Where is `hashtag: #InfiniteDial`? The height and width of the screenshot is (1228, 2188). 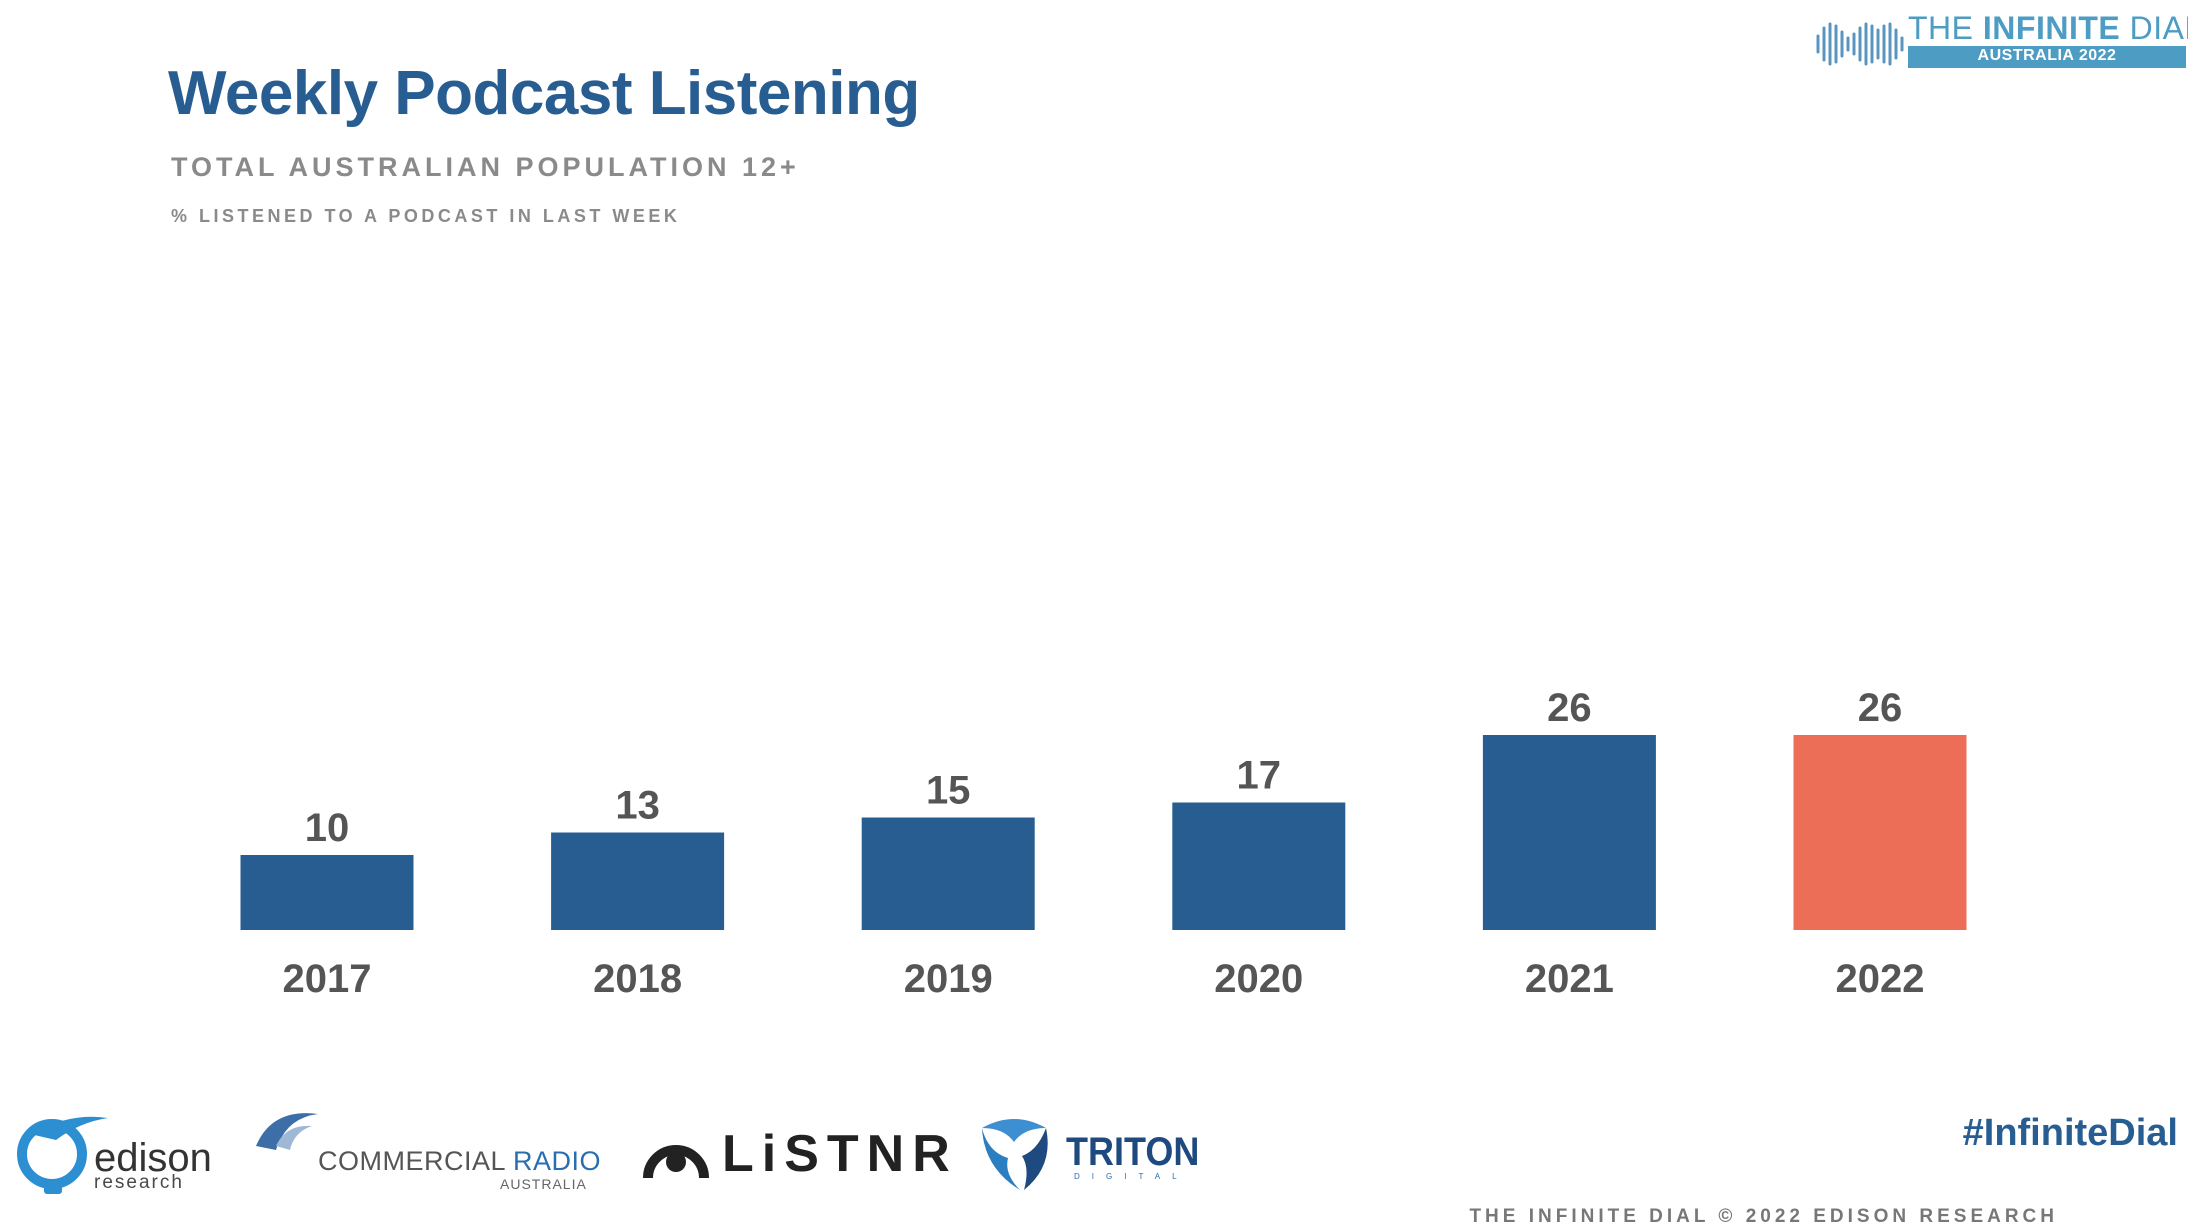
hashtag: #InfiniteDial is located at coordinates (2070, 1133).